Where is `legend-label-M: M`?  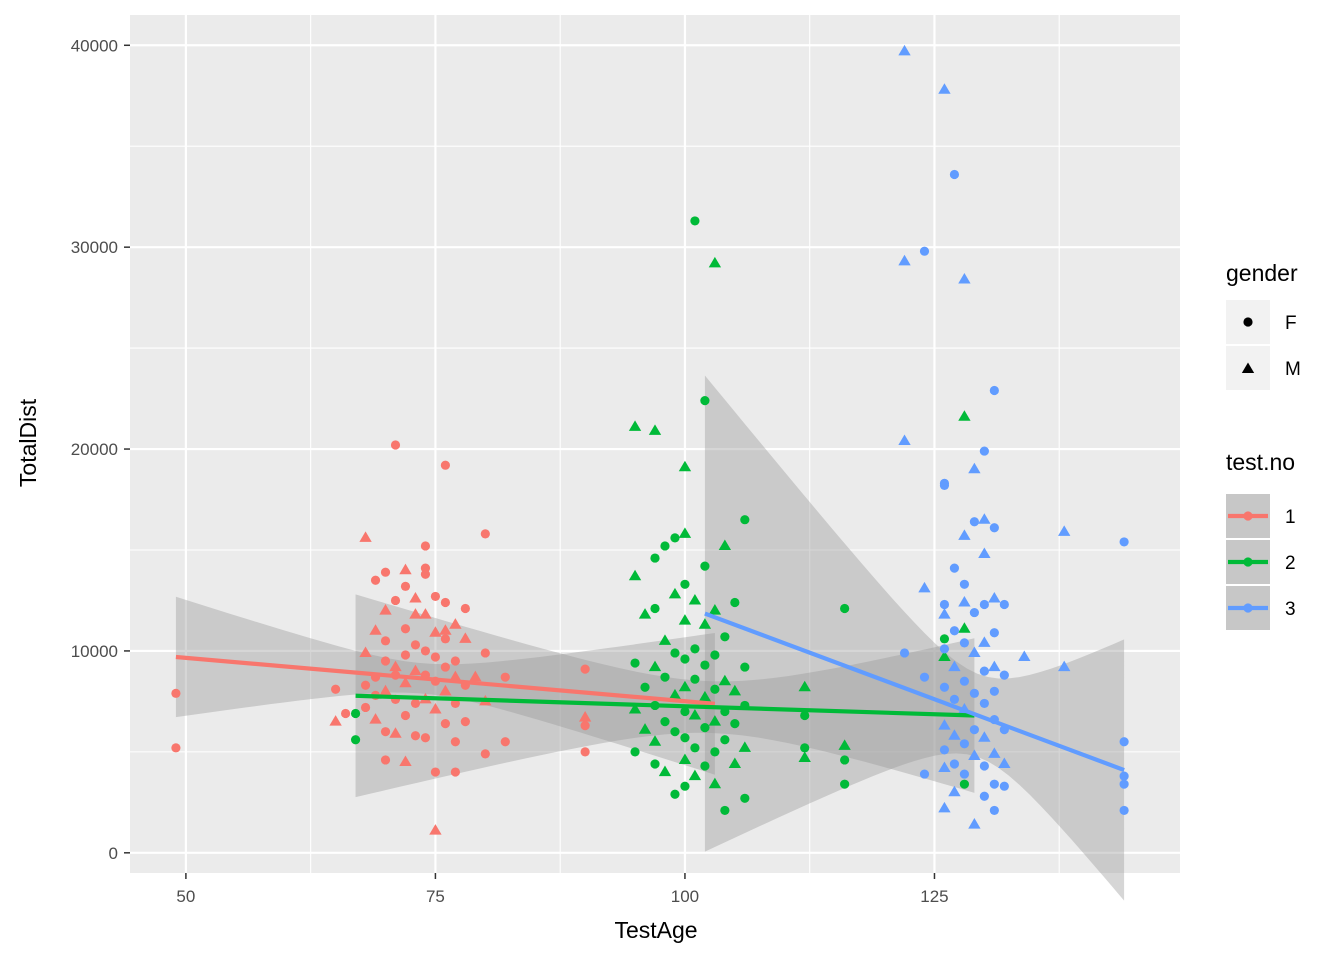
legend-label-M: M is located at coordinates (1293, 369).